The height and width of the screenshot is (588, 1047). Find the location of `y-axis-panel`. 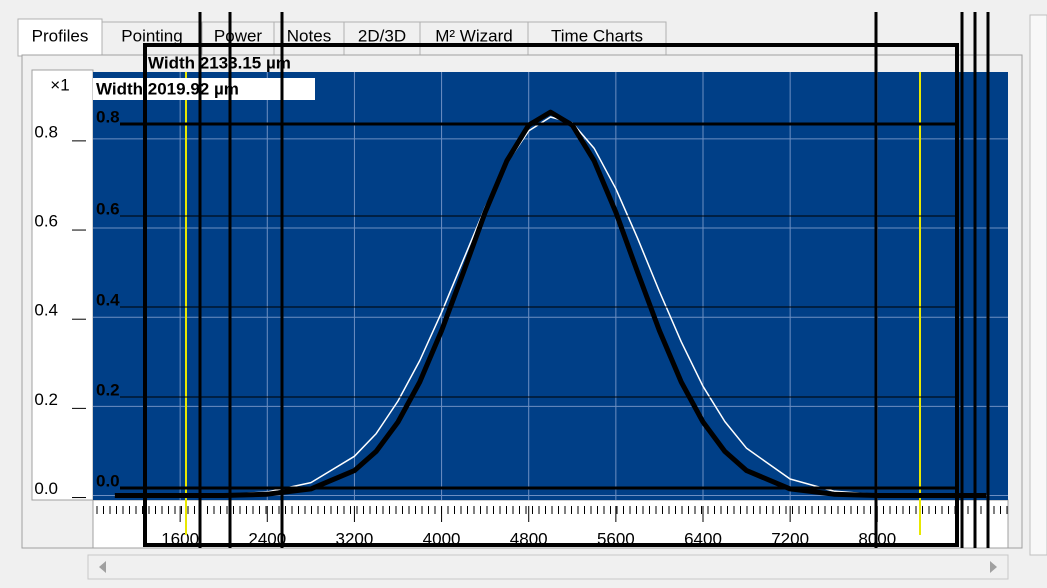

y-axis-panel is located at coordinates (62, 285).